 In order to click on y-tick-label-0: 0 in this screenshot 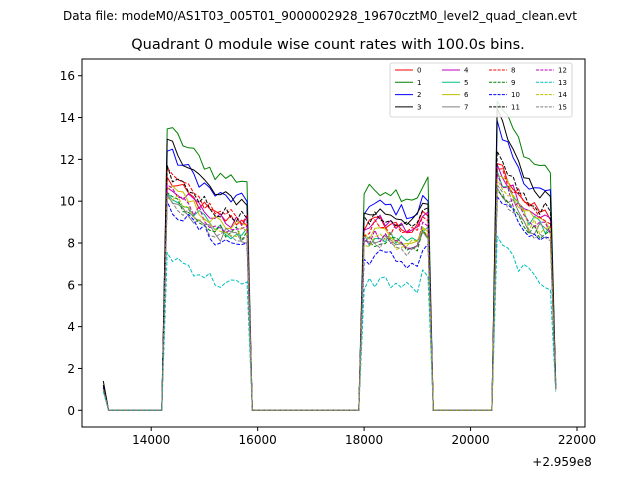, I will do `click(71, 411)`.